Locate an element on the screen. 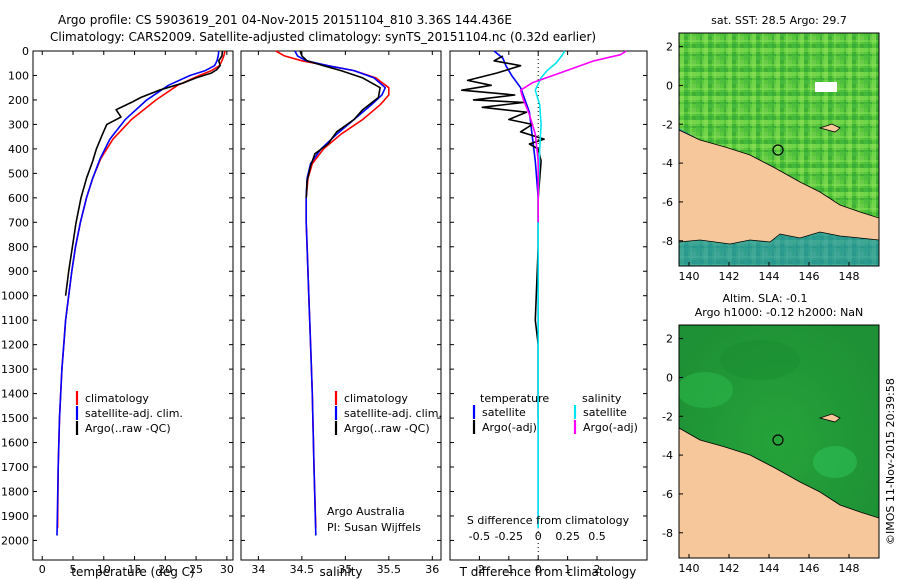 This screenshot has width=900, height=580. series-line-s-argo-adj- is located at coordinates (573, 136).